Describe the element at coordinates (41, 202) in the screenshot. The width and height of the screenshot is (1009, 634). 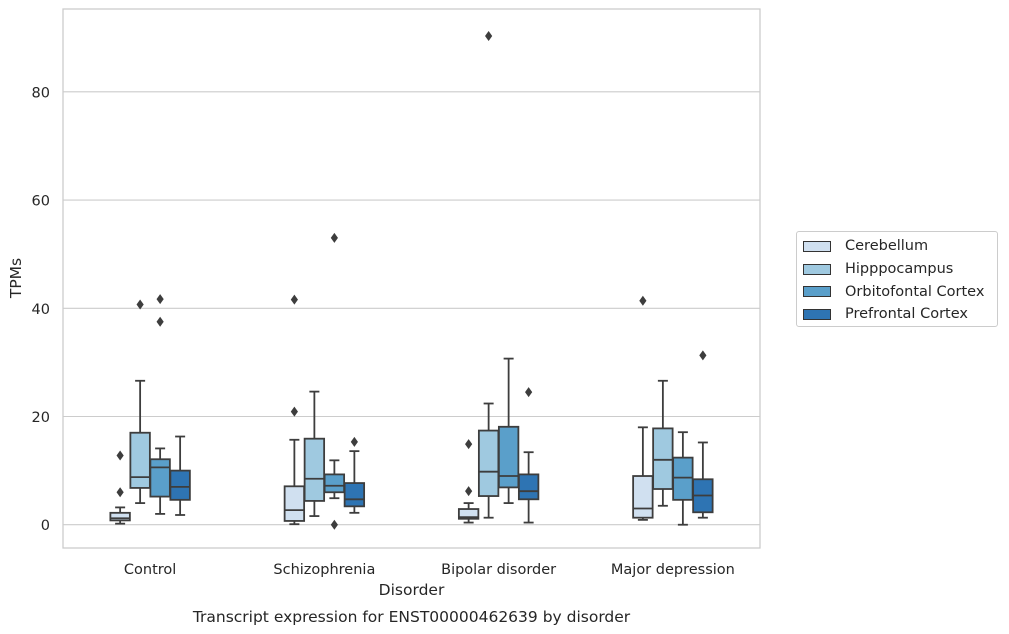
I see `y-tick-label: 60` at that location.